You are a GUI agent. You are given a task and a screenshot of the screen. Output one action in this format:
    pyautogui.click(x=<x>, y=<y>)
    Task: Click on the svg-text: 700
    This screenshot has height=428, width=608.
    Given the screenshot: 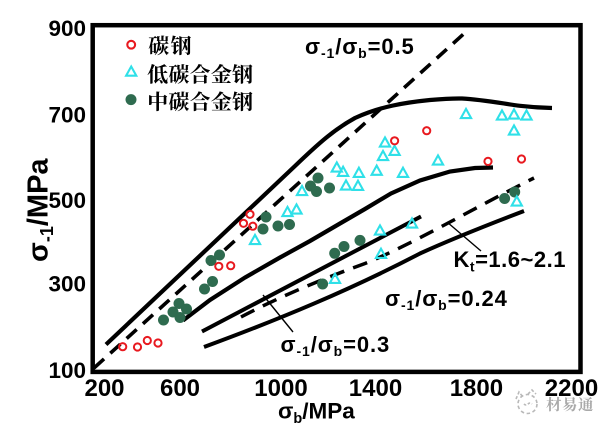 What is the action you would take?
    pyautogui.click(x=67, y=114)
    